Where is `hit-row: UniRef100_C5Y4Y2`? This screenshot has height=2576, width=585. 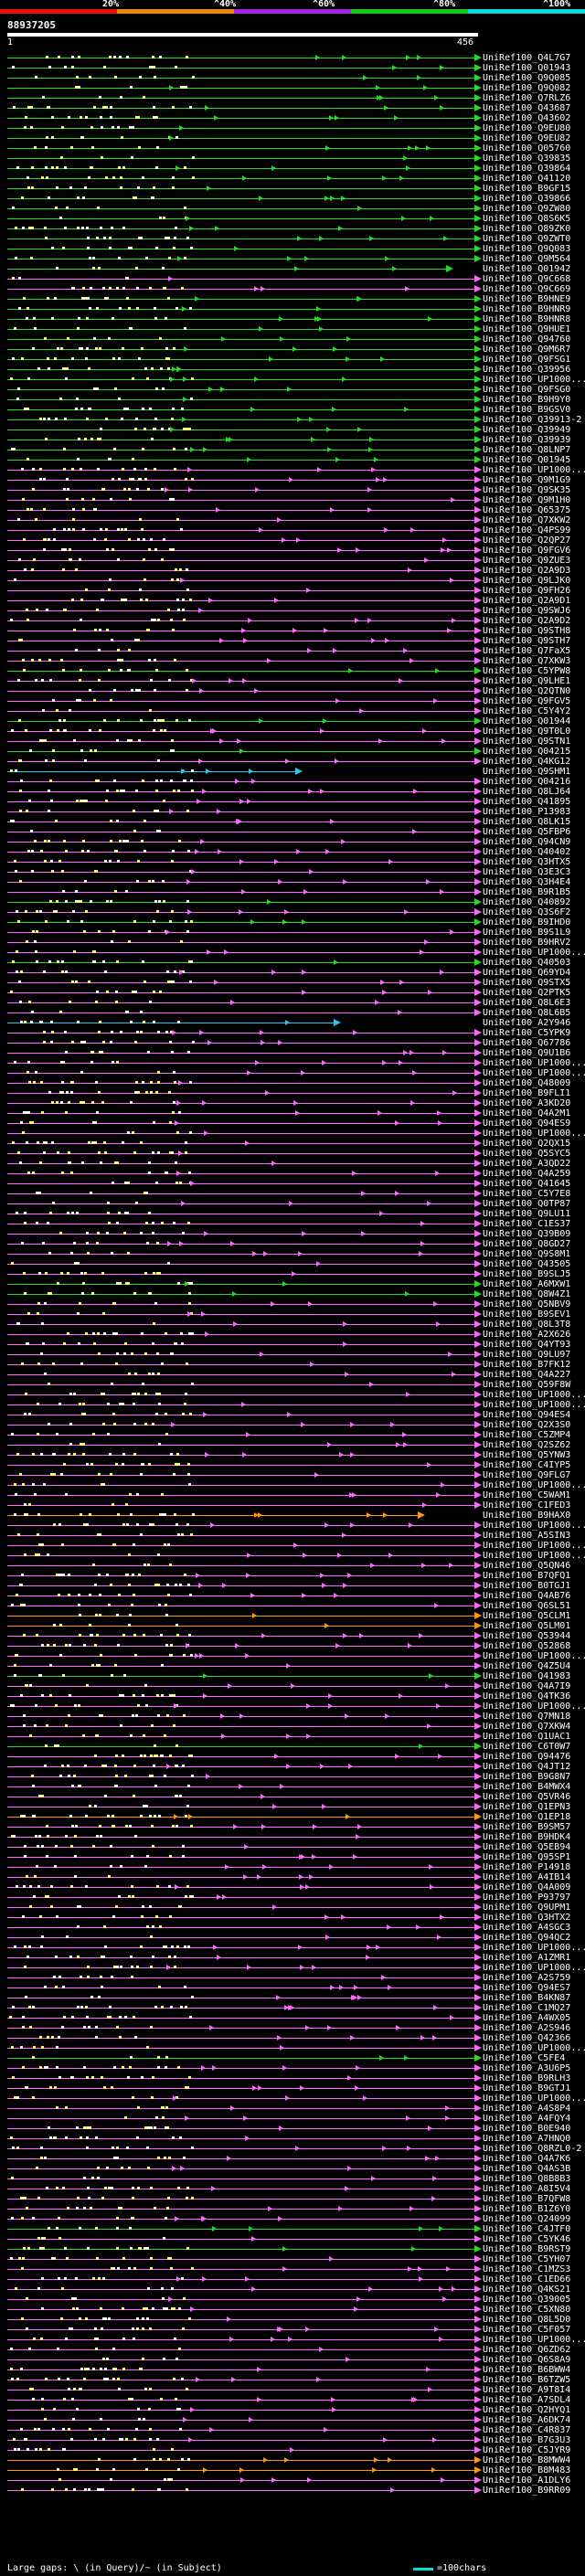
hit-row: UniRef100_C5Y4Y2 is located at coordinates (293, 711).